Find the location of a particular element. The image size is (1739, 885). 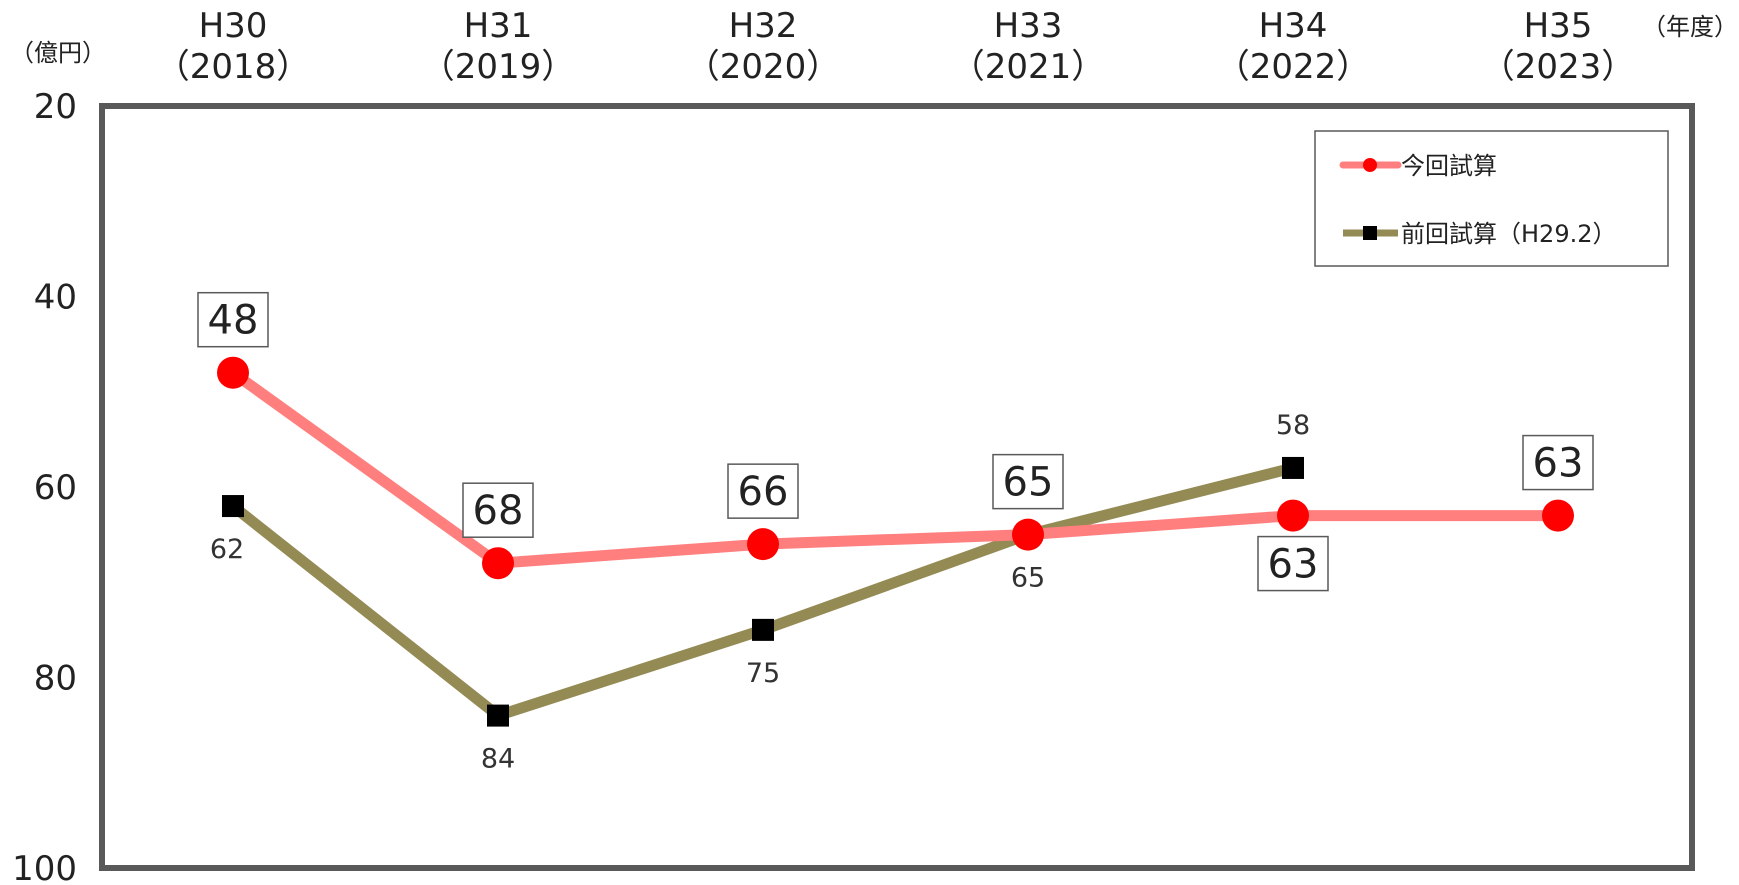

legend: 今回試算 前回試算（H29.2） is located at coordinates (1491, 198).